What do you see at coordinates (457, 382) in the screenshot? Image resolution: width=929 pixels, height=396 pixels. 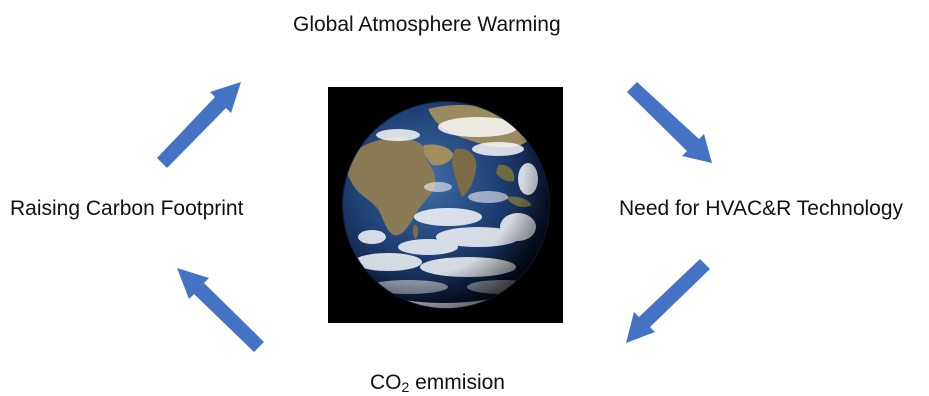 I see `label-co2-rest: emmision` at bounding box center [457, 382].